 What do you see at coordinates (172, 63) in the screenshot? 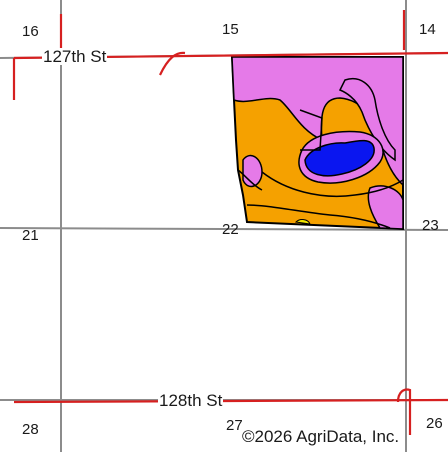
I see `road-127th-hook-mid` at bounding box center [172, 63].